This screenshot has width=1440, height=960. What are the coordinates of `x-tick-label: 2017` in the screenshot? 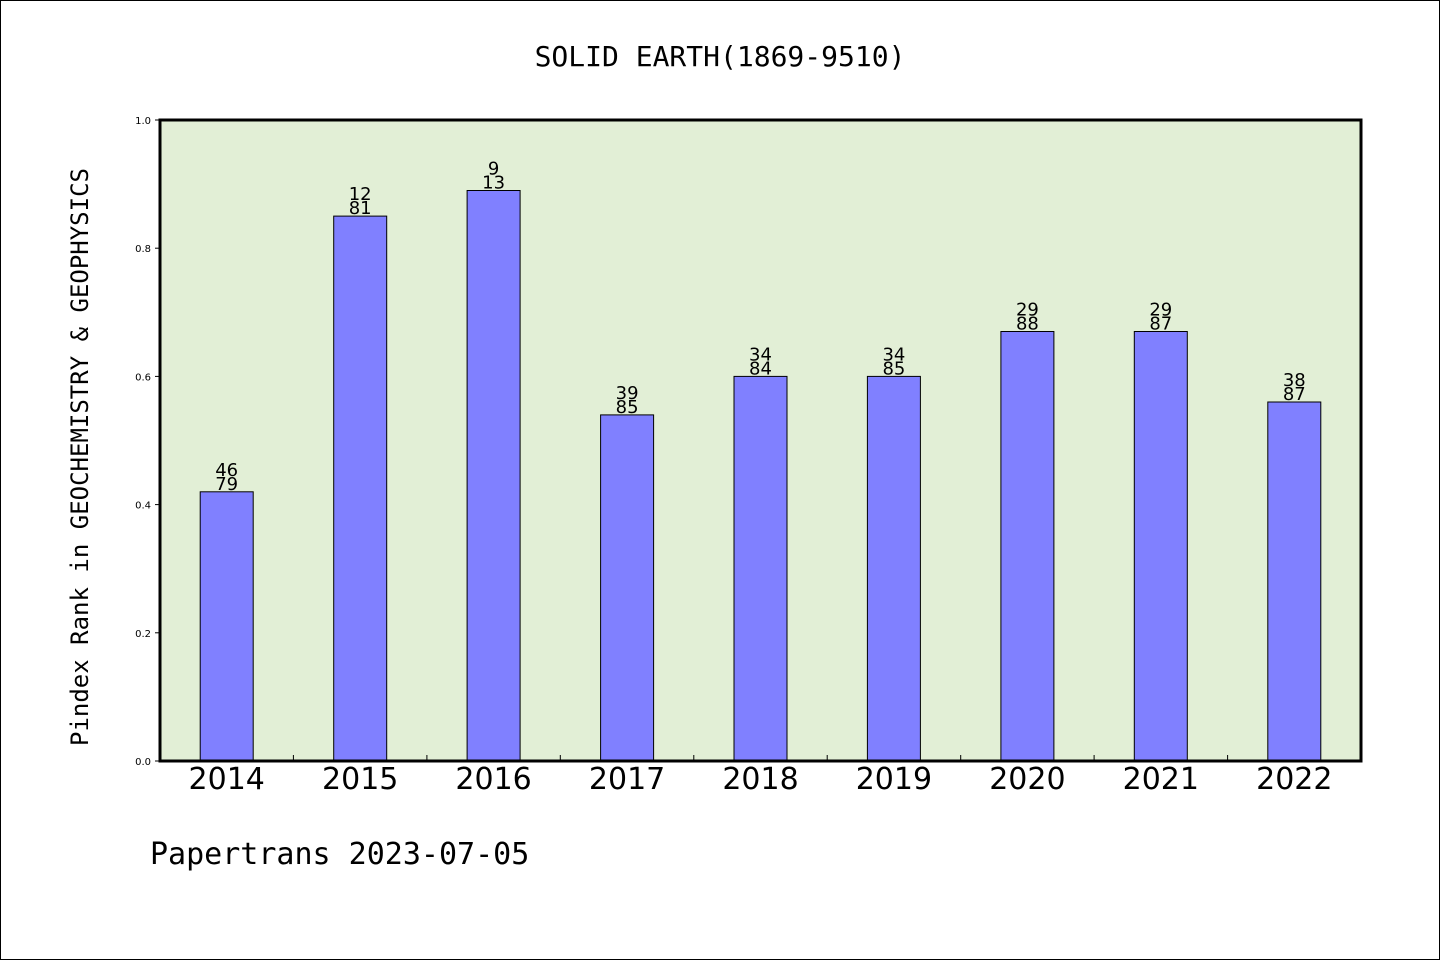 It's located at (627, 779).